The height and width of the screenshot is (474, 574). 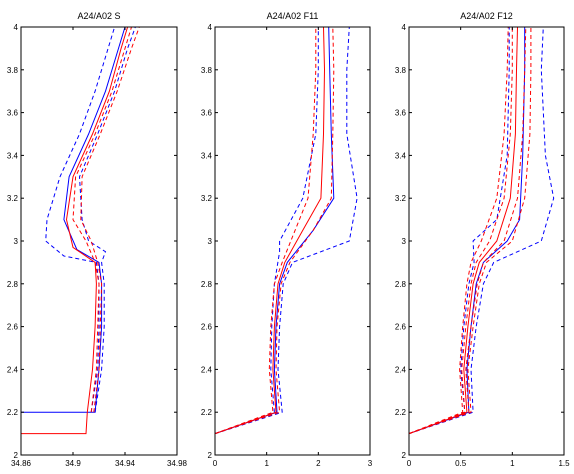 What do you see at coordinates (564, 463) in the screenshot?
I see `x-tick-label: 1.5` at bounding box center [564, 463].